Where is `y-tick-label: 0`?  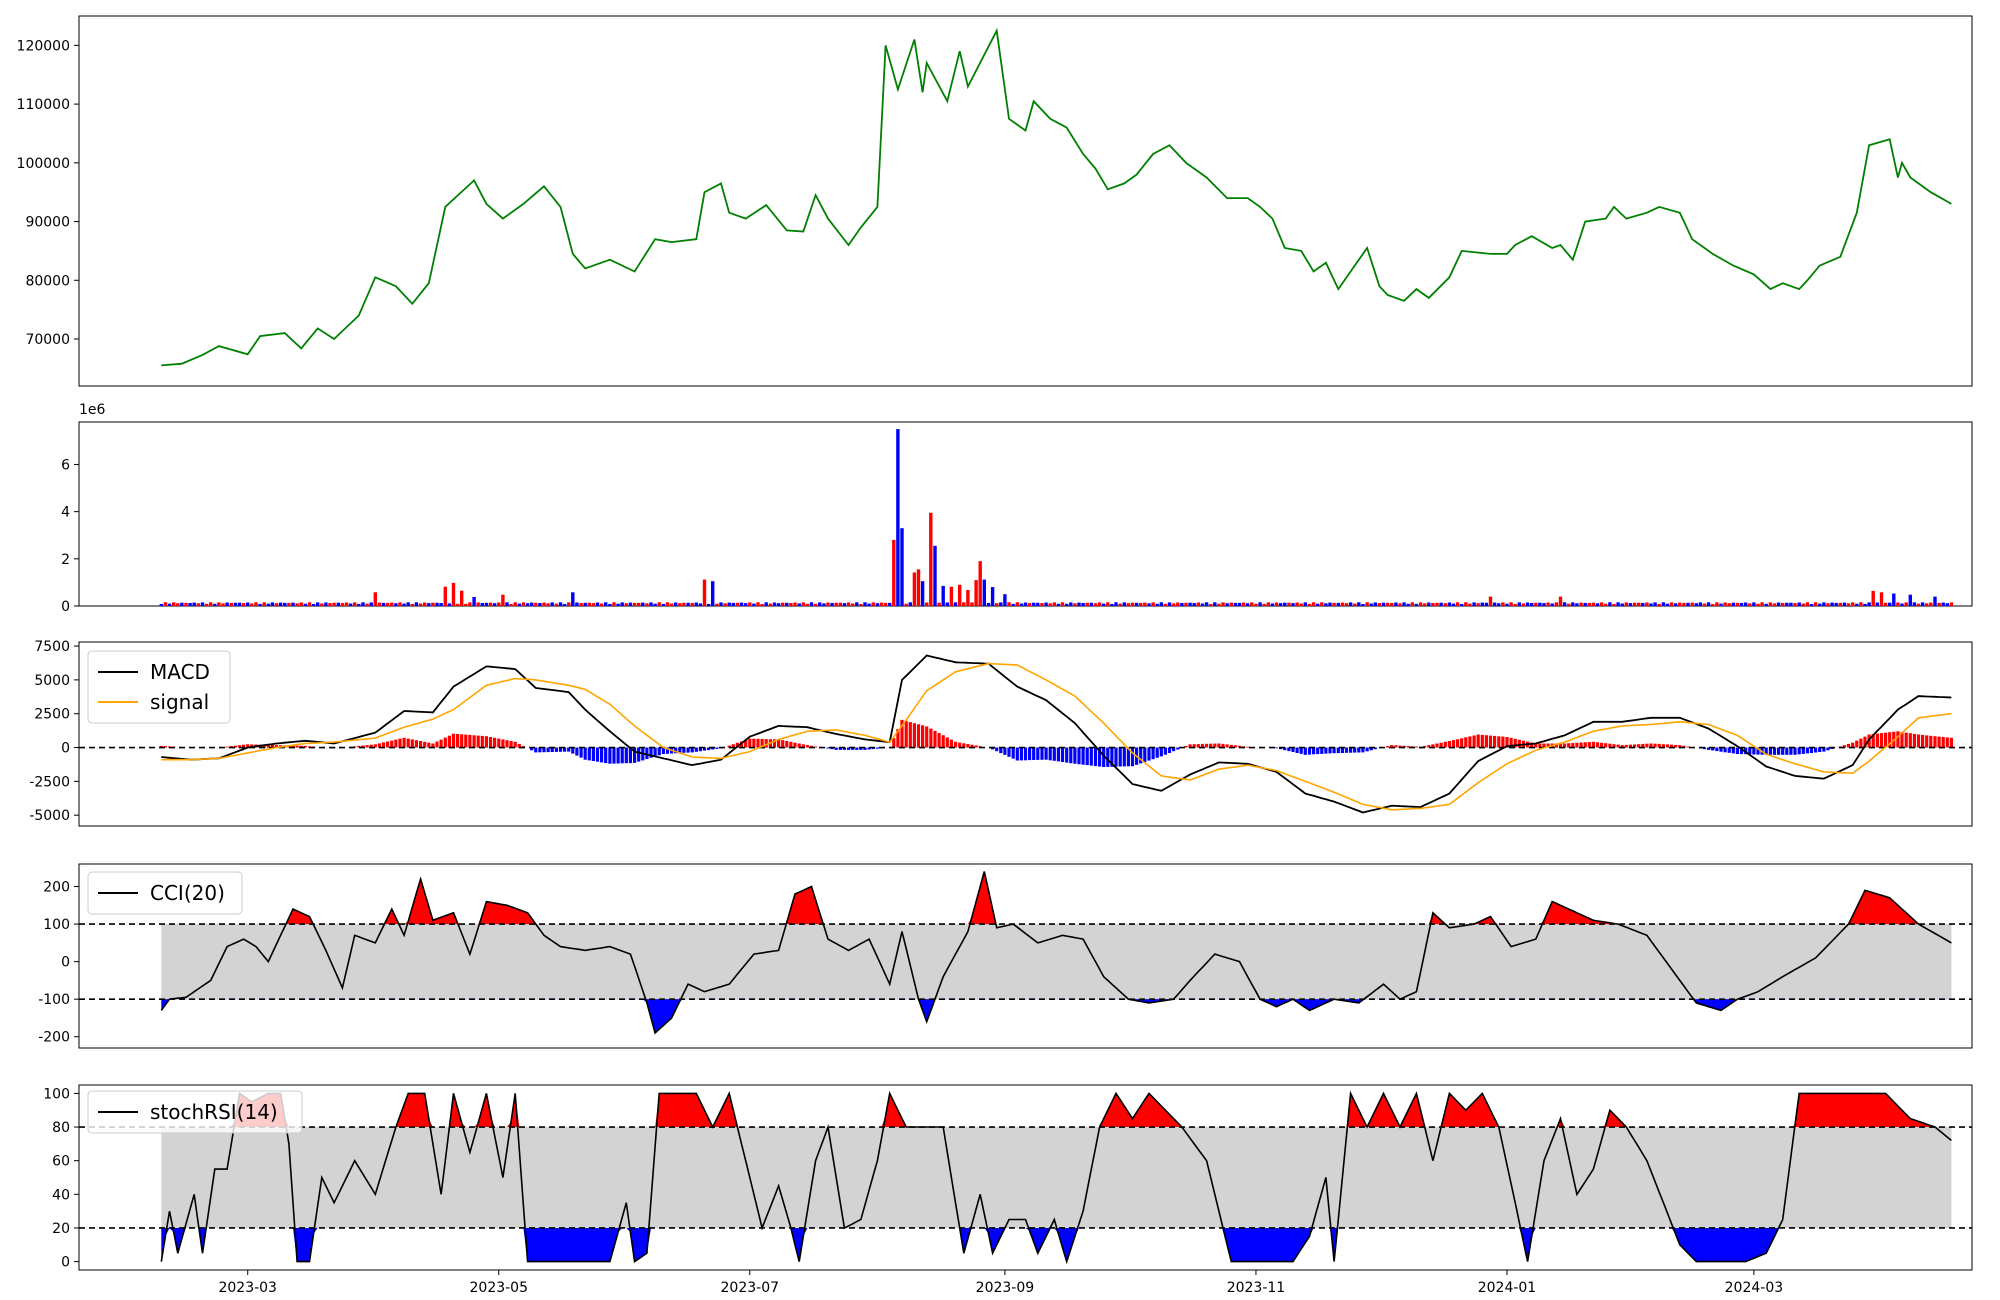 y-tick-label: 0 is located at coordinates (65, 607).